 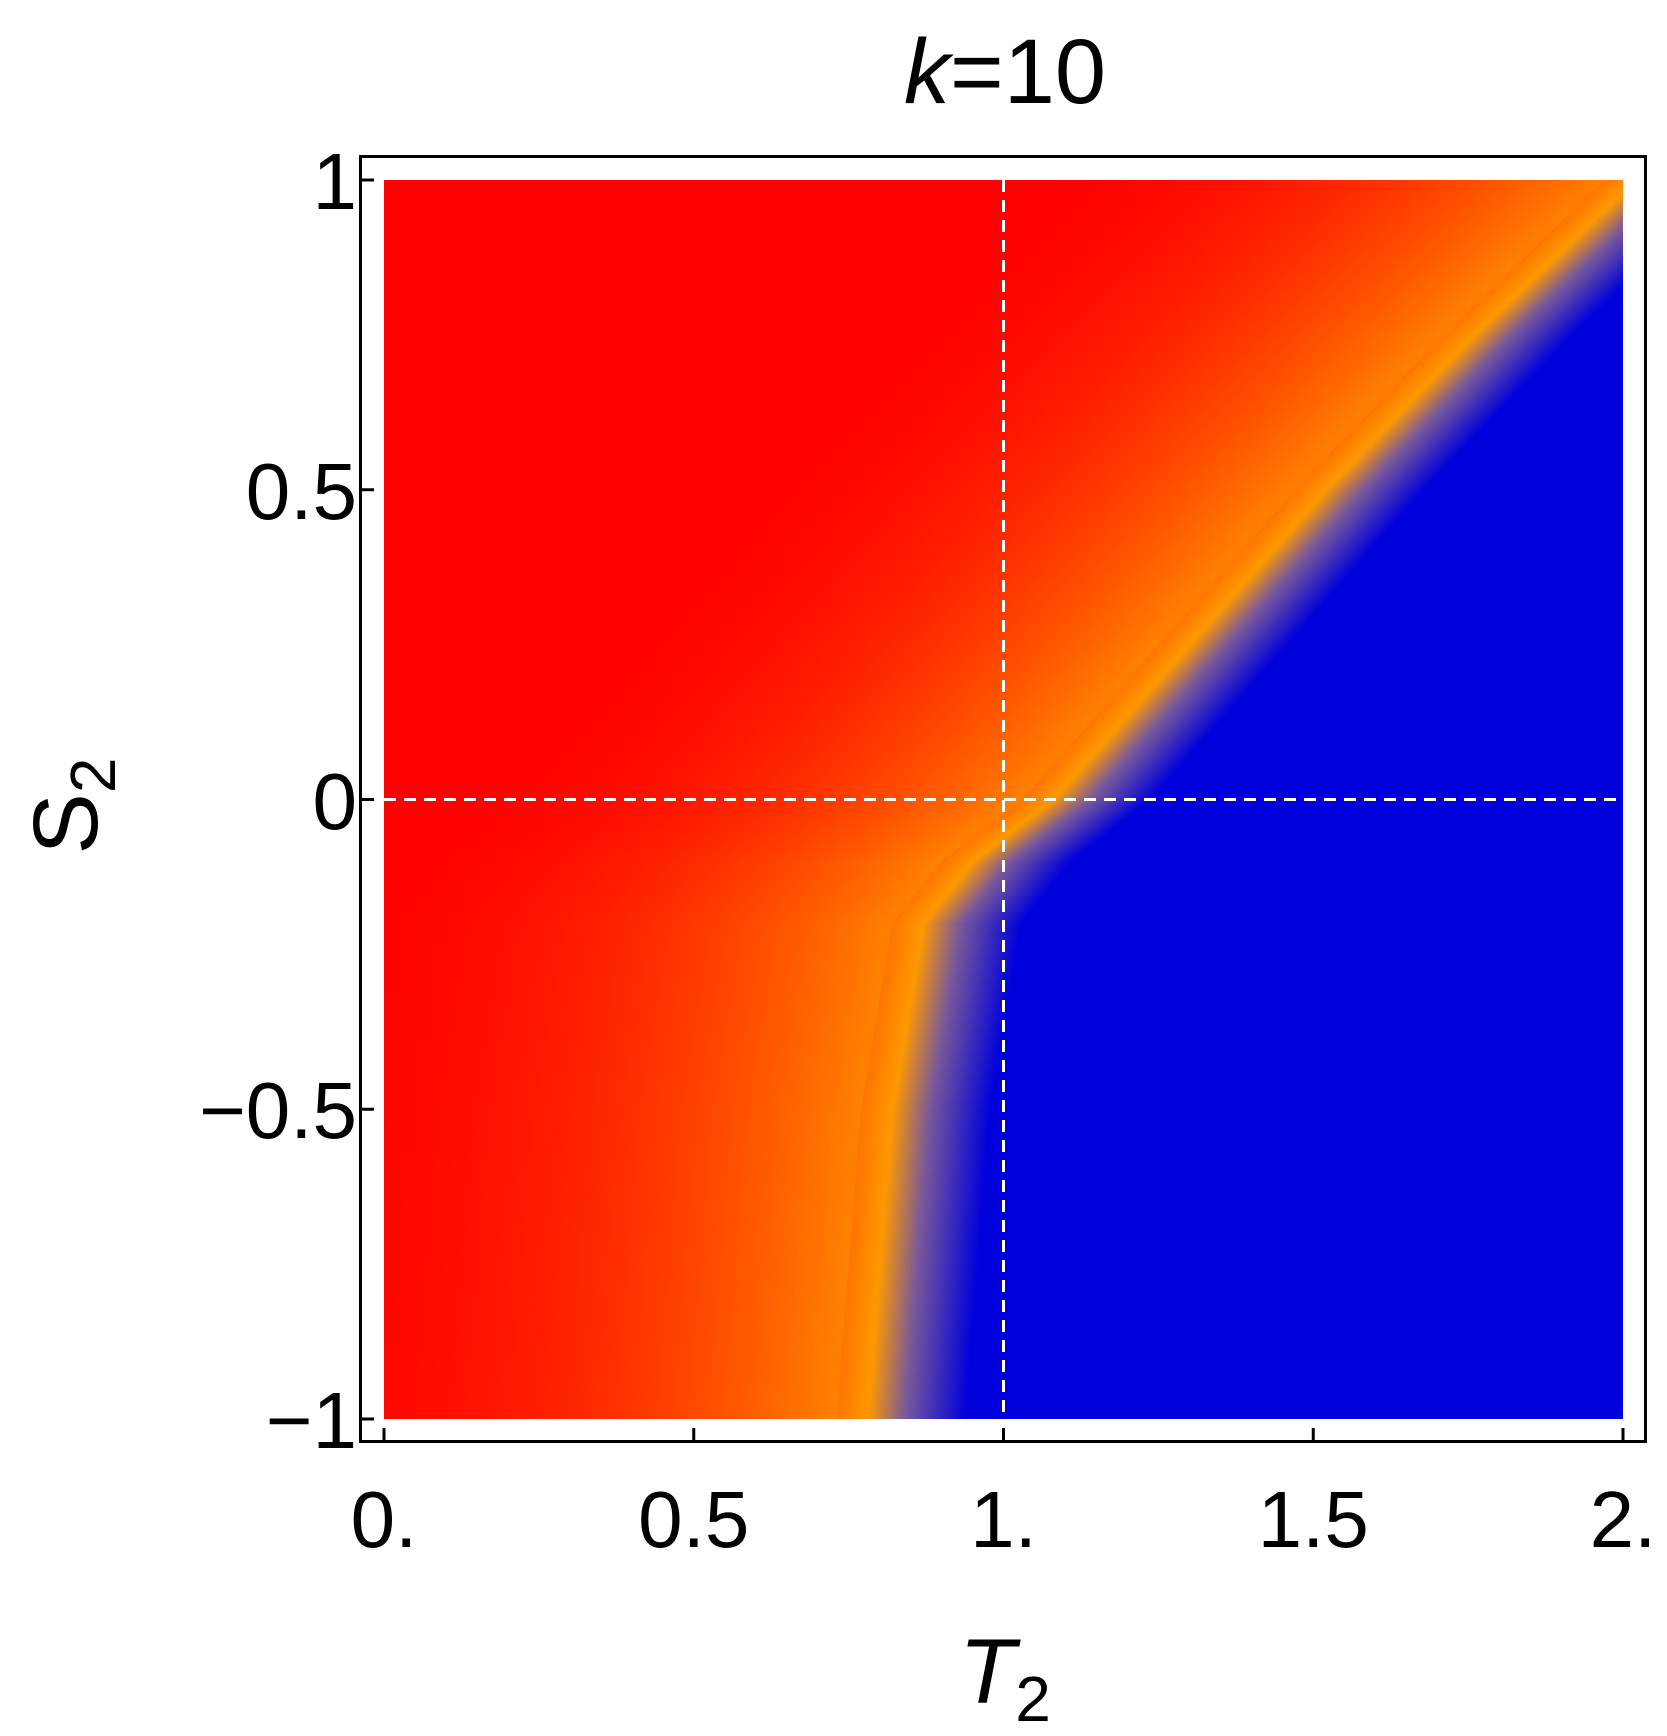 I want to click on y-tick-label: 0, so click(x=335, y=801).